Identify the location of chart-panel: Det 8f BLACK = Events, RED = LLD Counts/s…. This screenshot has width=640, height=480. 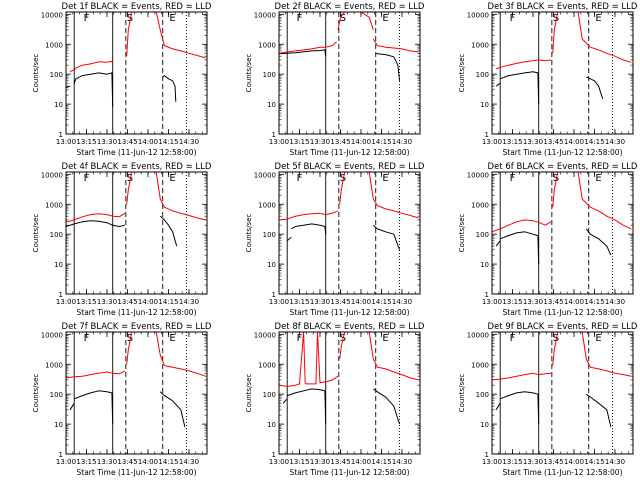
(335, 399).